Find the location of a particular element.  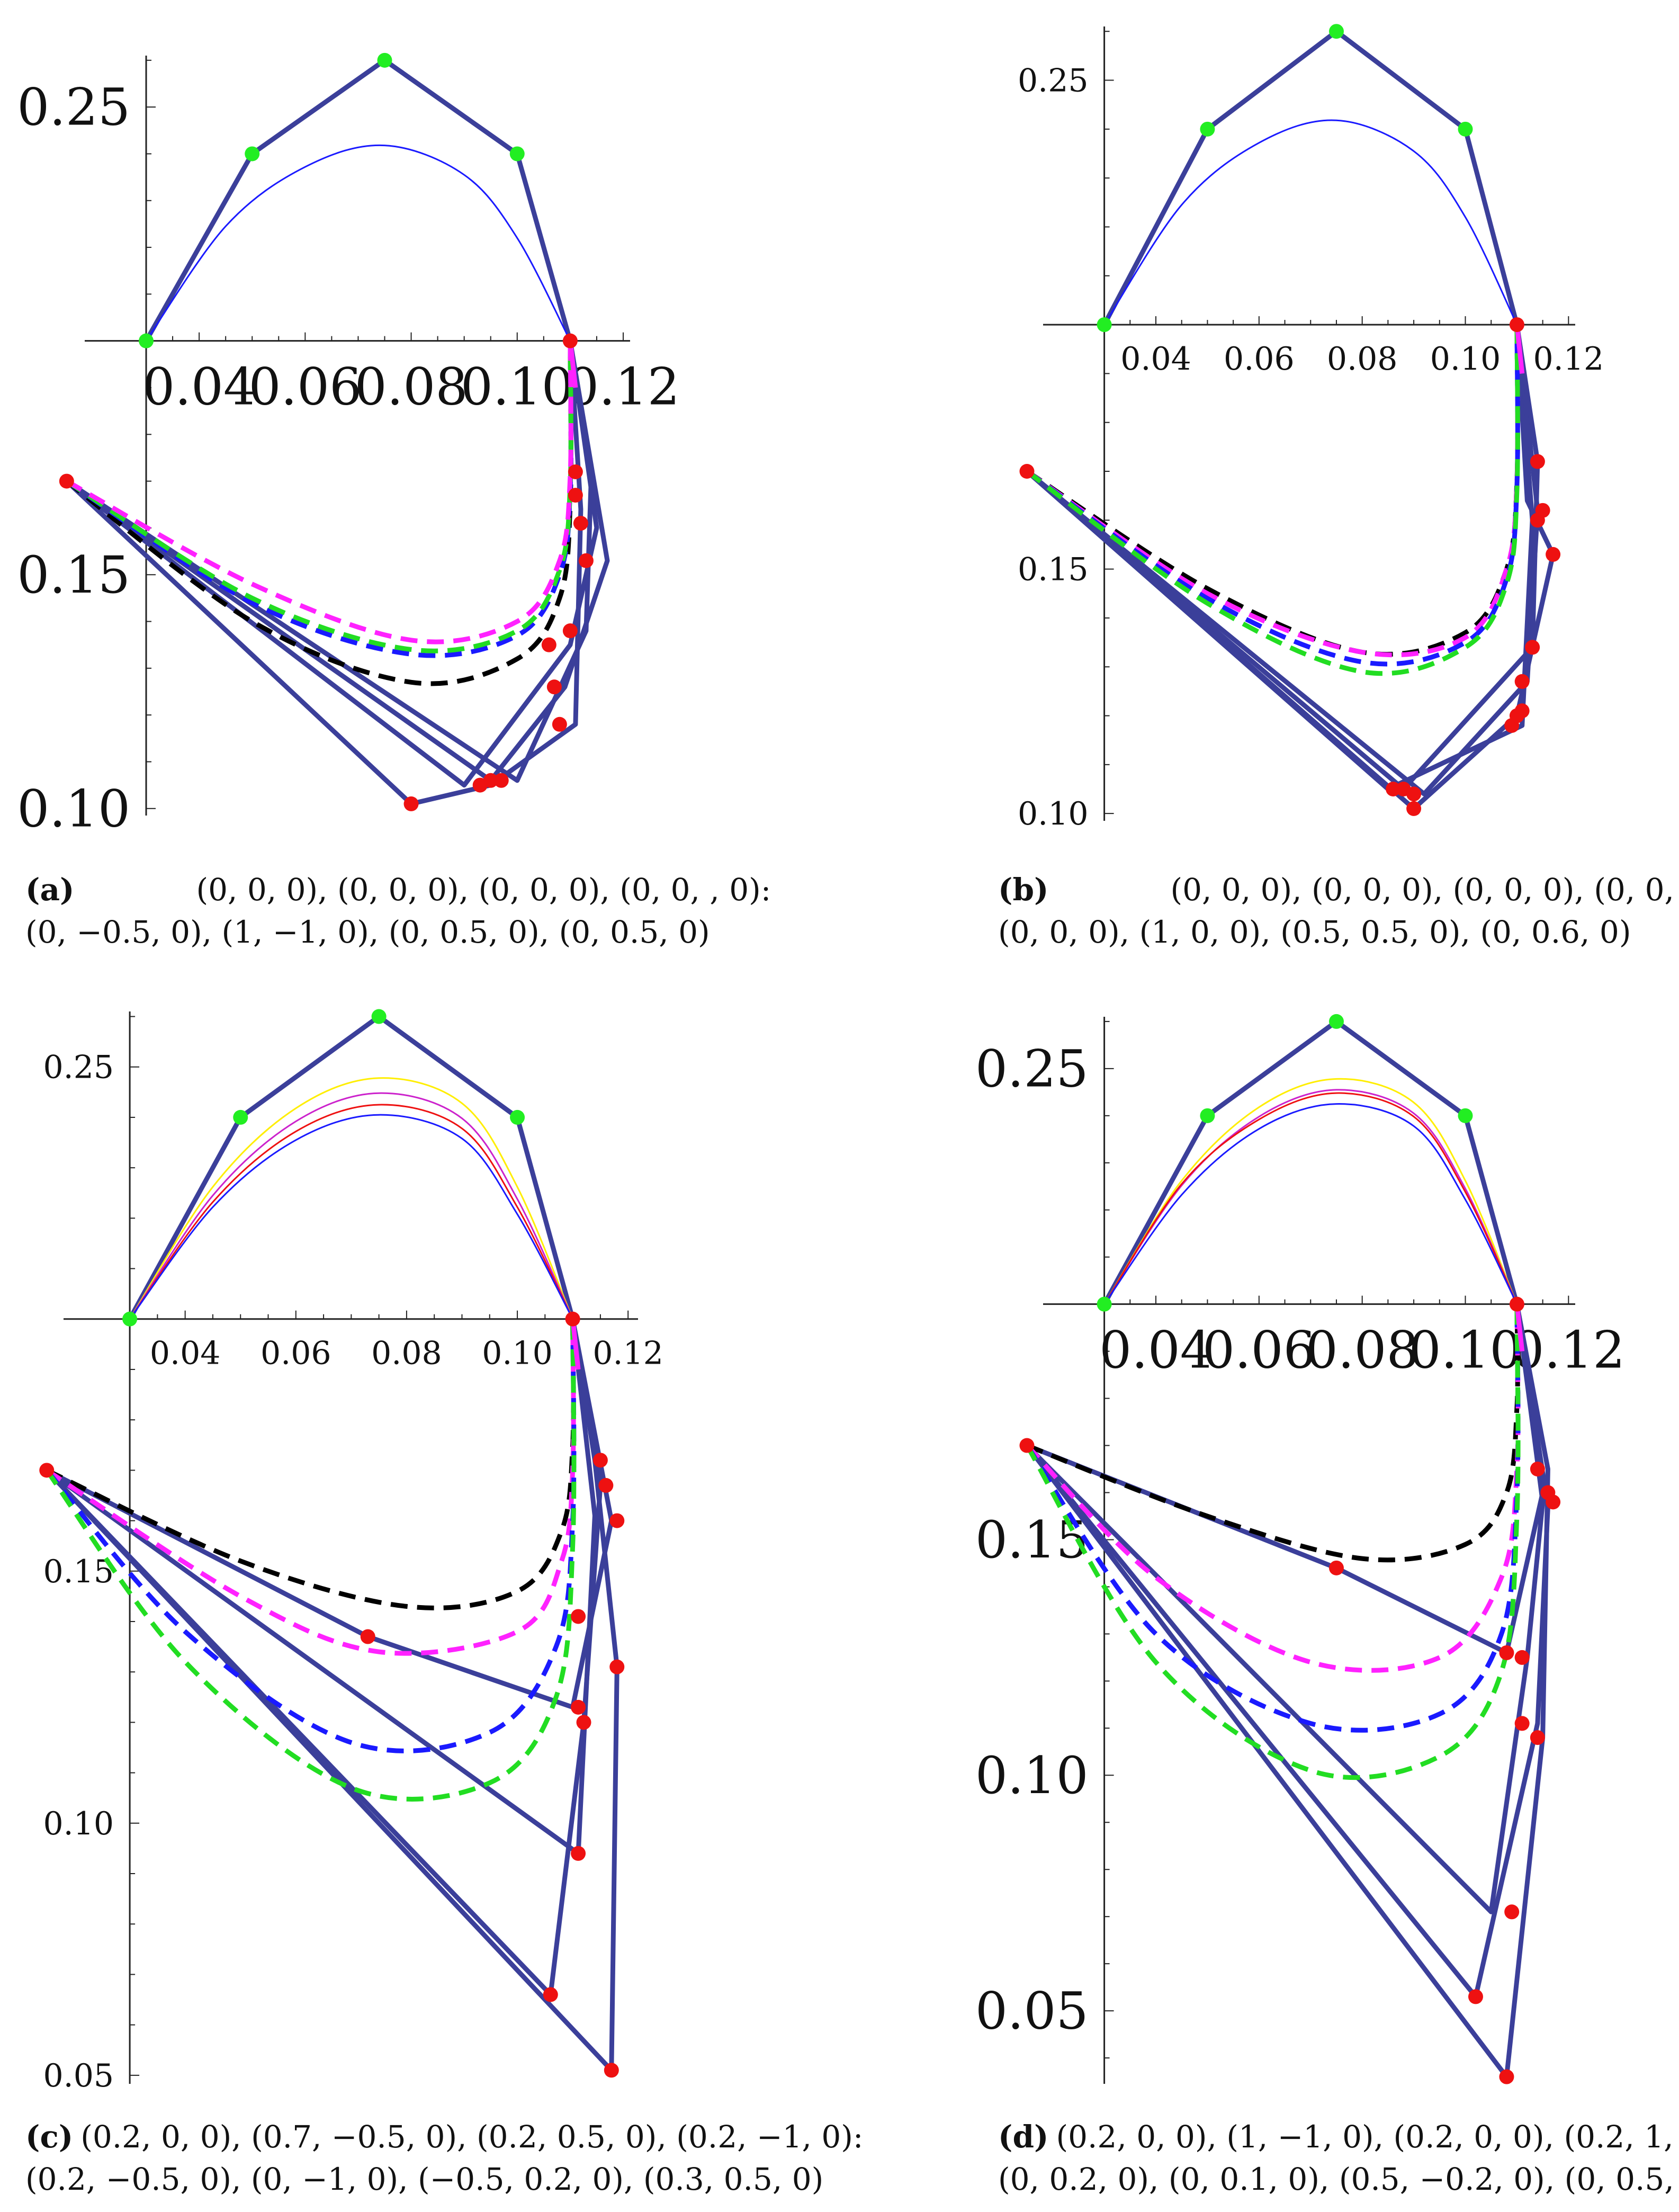

caption-b-letter: (b) is located at coordinates (1023, 890).